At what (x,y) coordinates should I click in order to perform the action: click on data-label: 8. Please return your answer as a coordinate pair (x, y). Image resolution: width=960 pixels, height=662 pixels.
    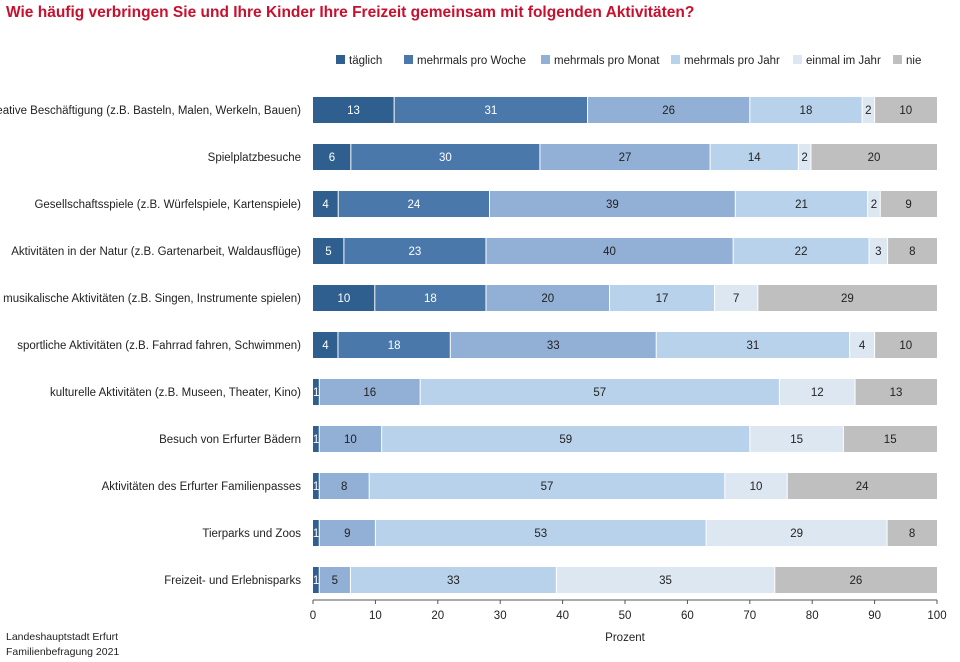
    Looking at the image, I should click on (912, 252).